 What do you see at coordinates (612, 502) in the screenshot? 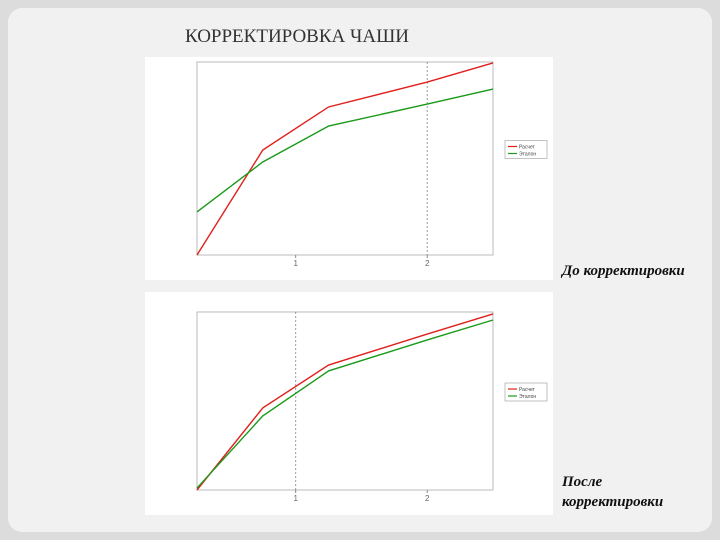
I see `caption-line: корректировки` at bounding box center [612, 502].